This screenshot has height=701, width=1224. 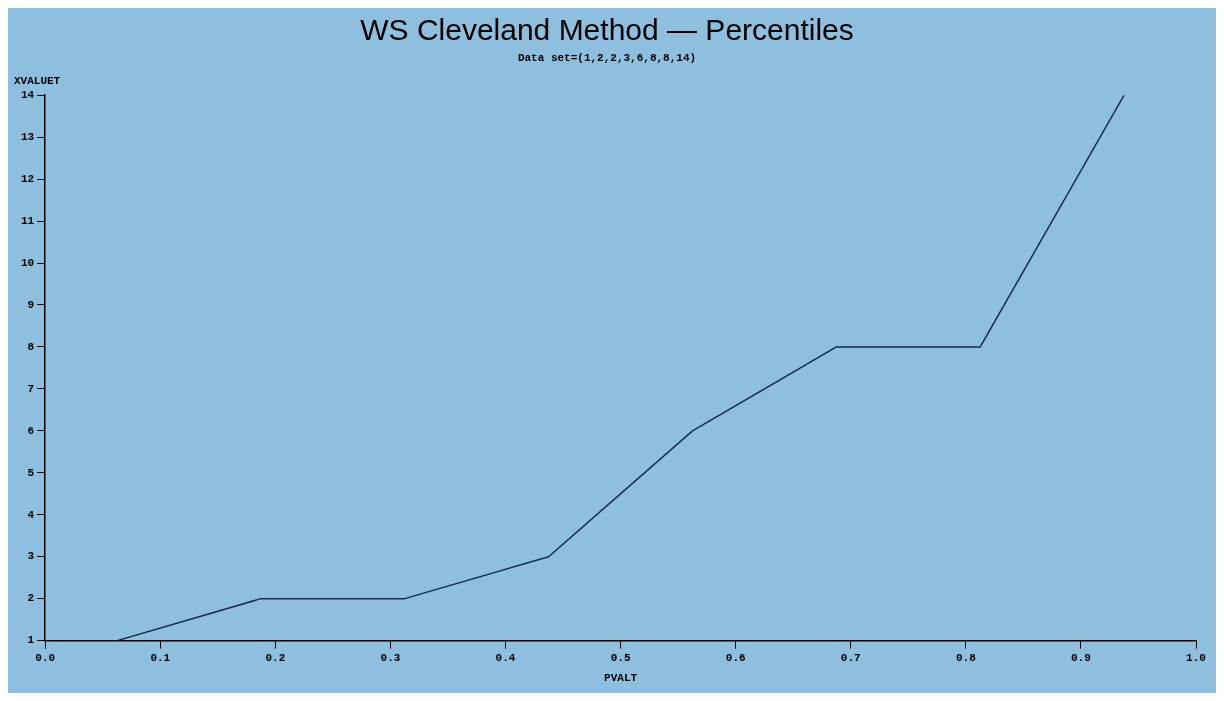 I want to click on y-tick-label: 12, so click(x=28, y=178).